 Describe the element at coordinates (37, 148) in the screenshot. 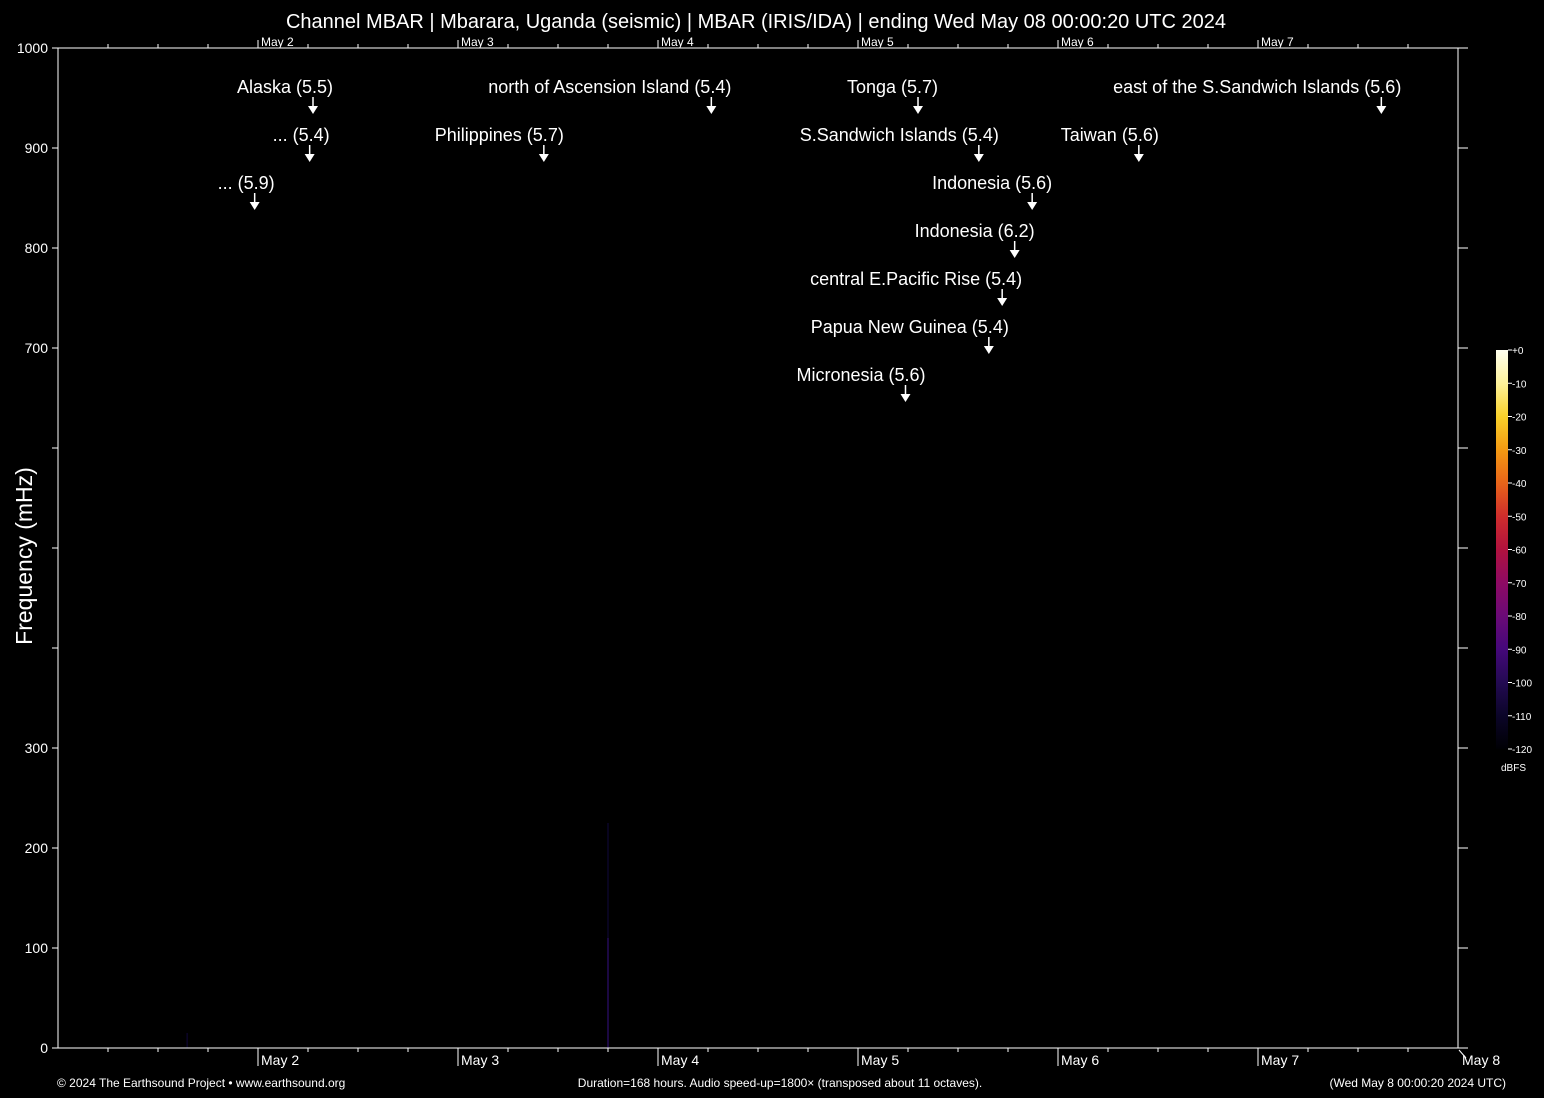

I see `y-tick-label: 900` at that location.